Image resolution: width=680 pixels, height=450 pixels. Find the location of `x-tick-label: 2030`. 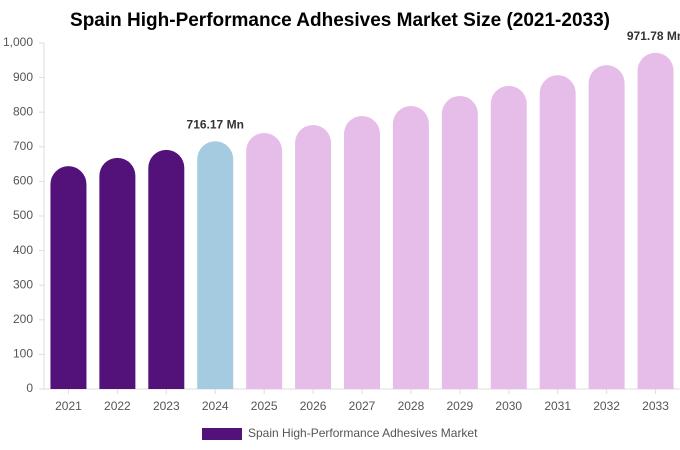

x-tick-label: 2030 is located at coordinates (508, 406).